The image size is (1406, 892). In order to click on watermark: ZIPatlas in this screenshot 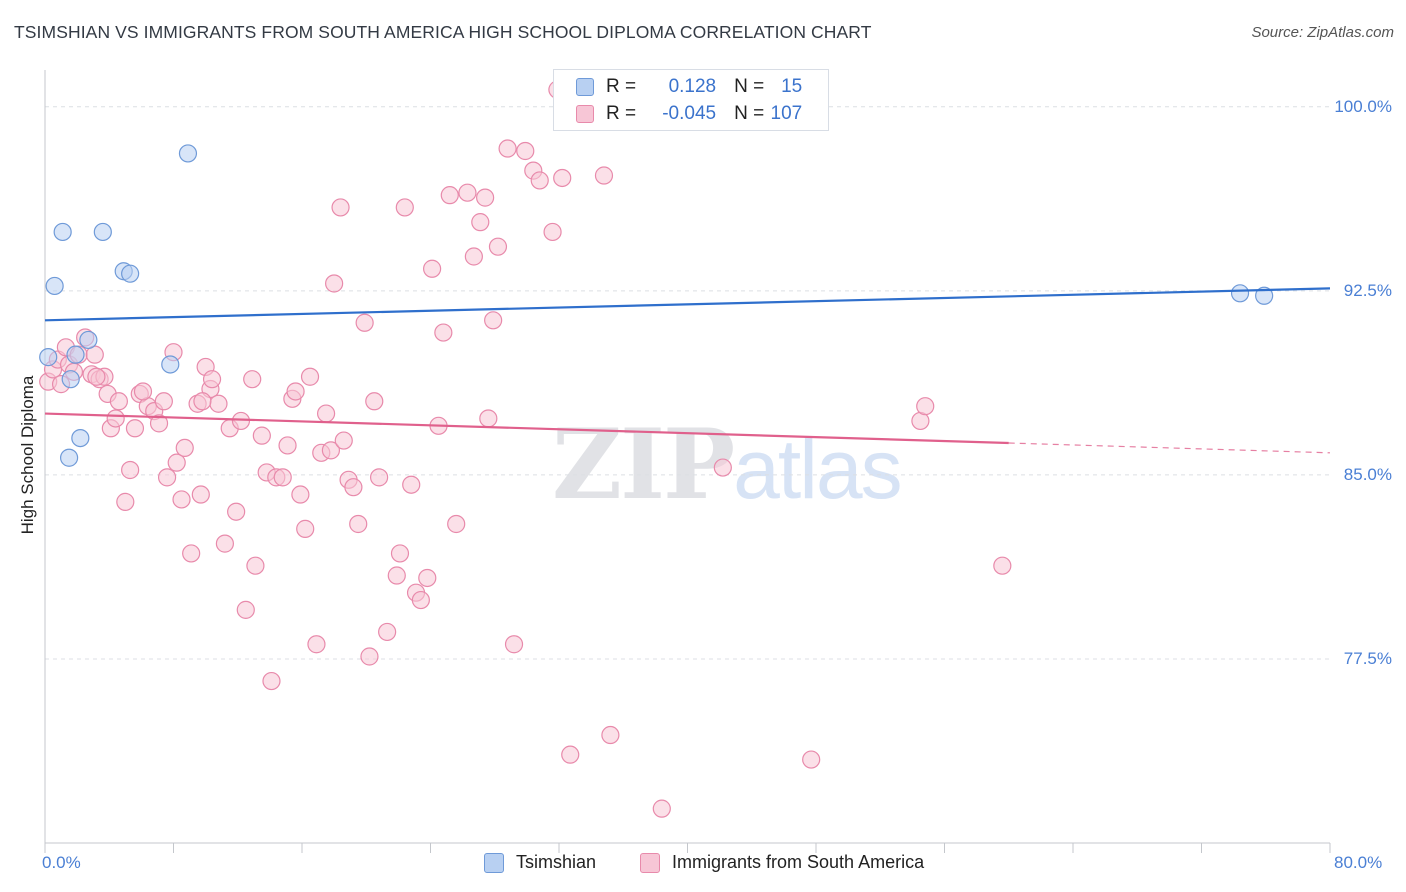, I will do `click(727, 464)`.